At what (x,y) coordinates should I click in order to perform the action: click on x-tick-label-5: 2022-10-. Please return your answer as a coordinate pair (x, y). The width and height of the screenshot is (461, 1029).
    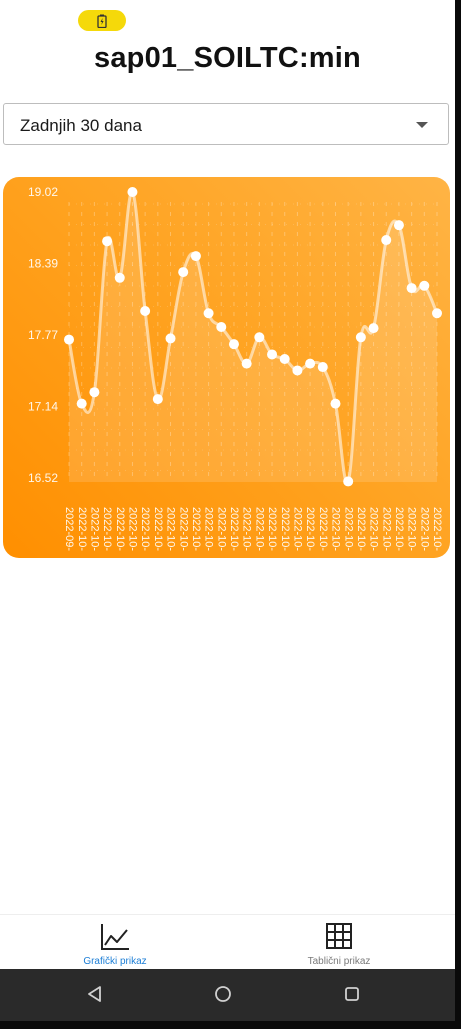
    Looking at the image, I should click on (133, 529).